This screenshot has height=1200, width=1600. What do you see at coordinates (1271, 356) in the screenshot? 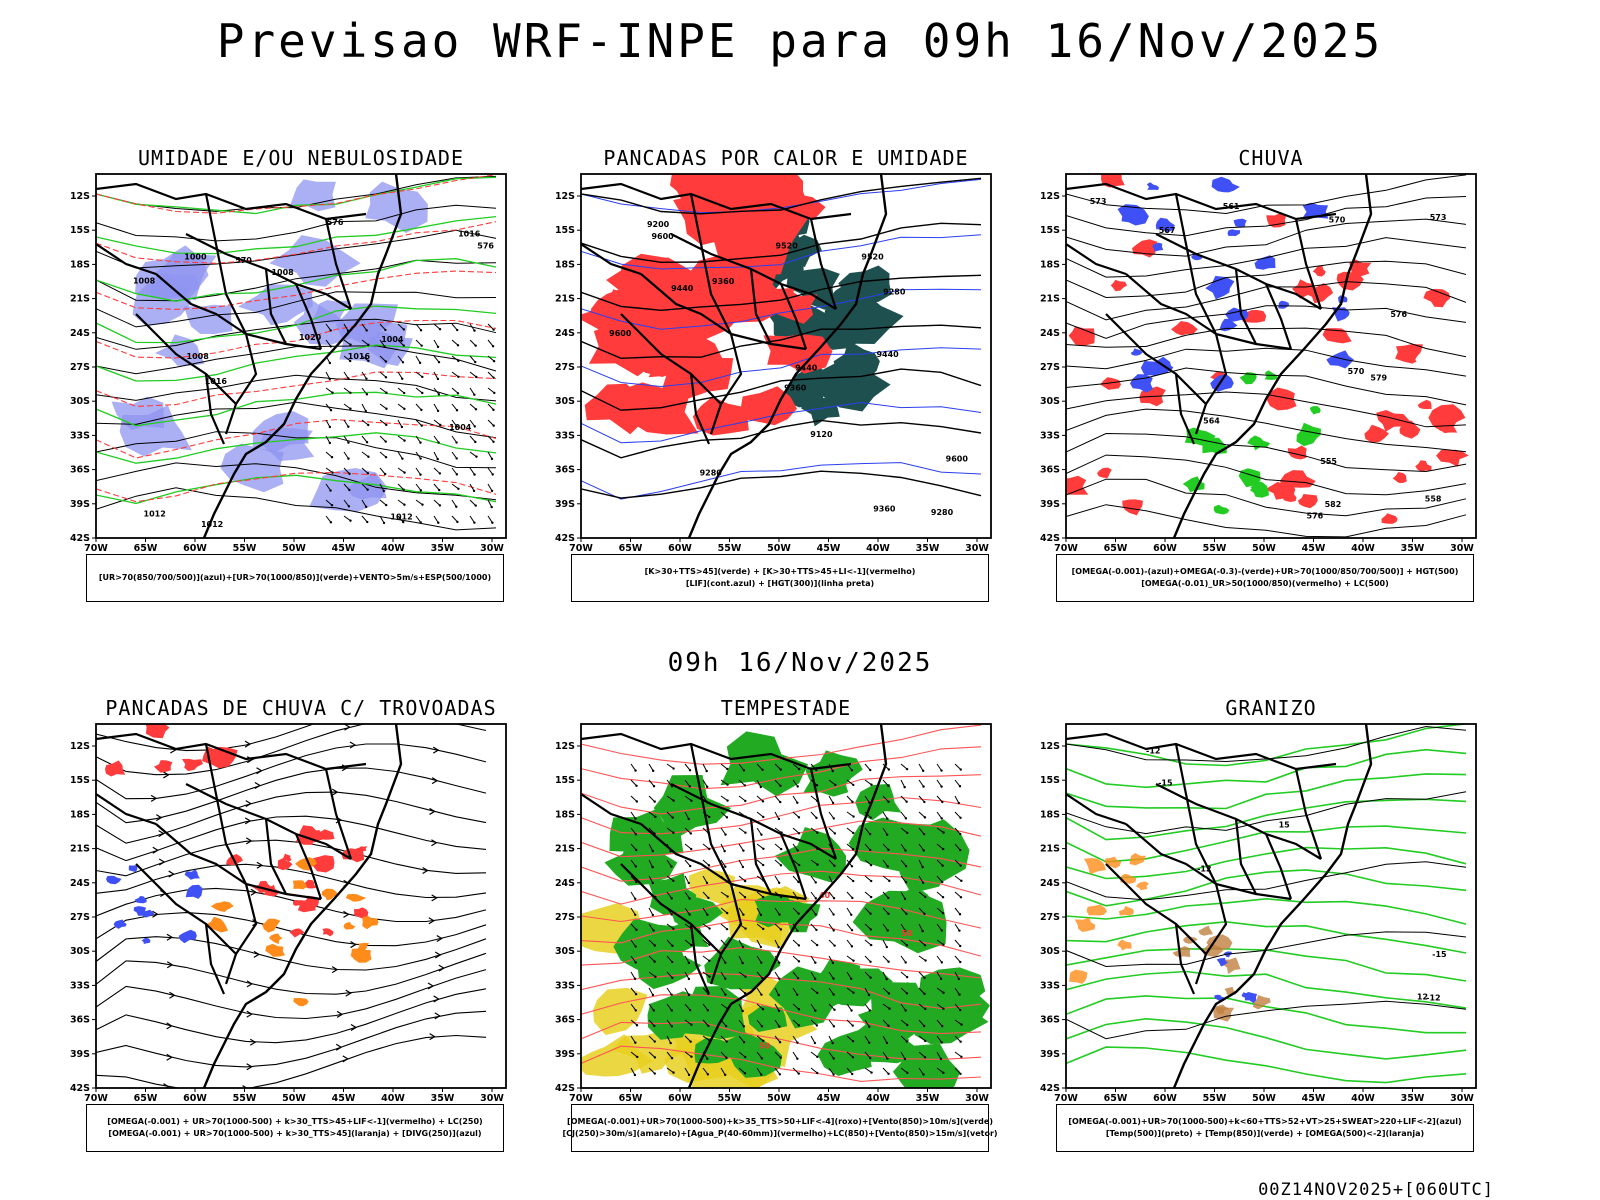
I see `plot-frame` at bounding box center [1271, 356].